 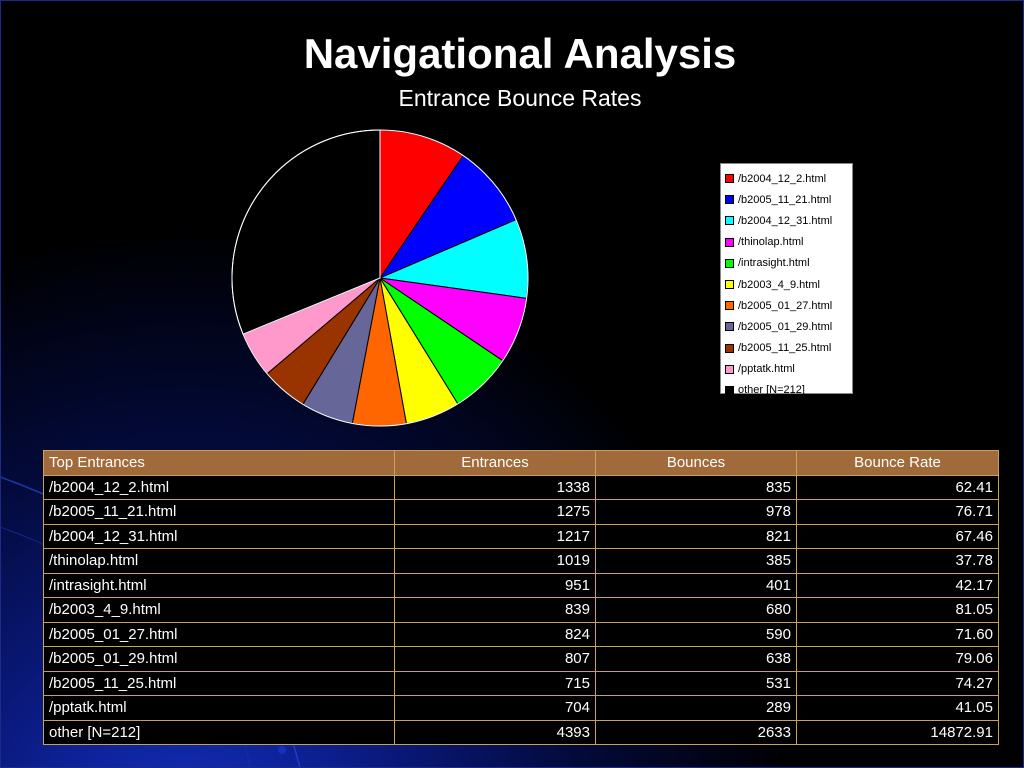 What do you see at coordinates (495, 585) in the screenshot?
I see `table-cell: 951` at bounding box center [495, 585].